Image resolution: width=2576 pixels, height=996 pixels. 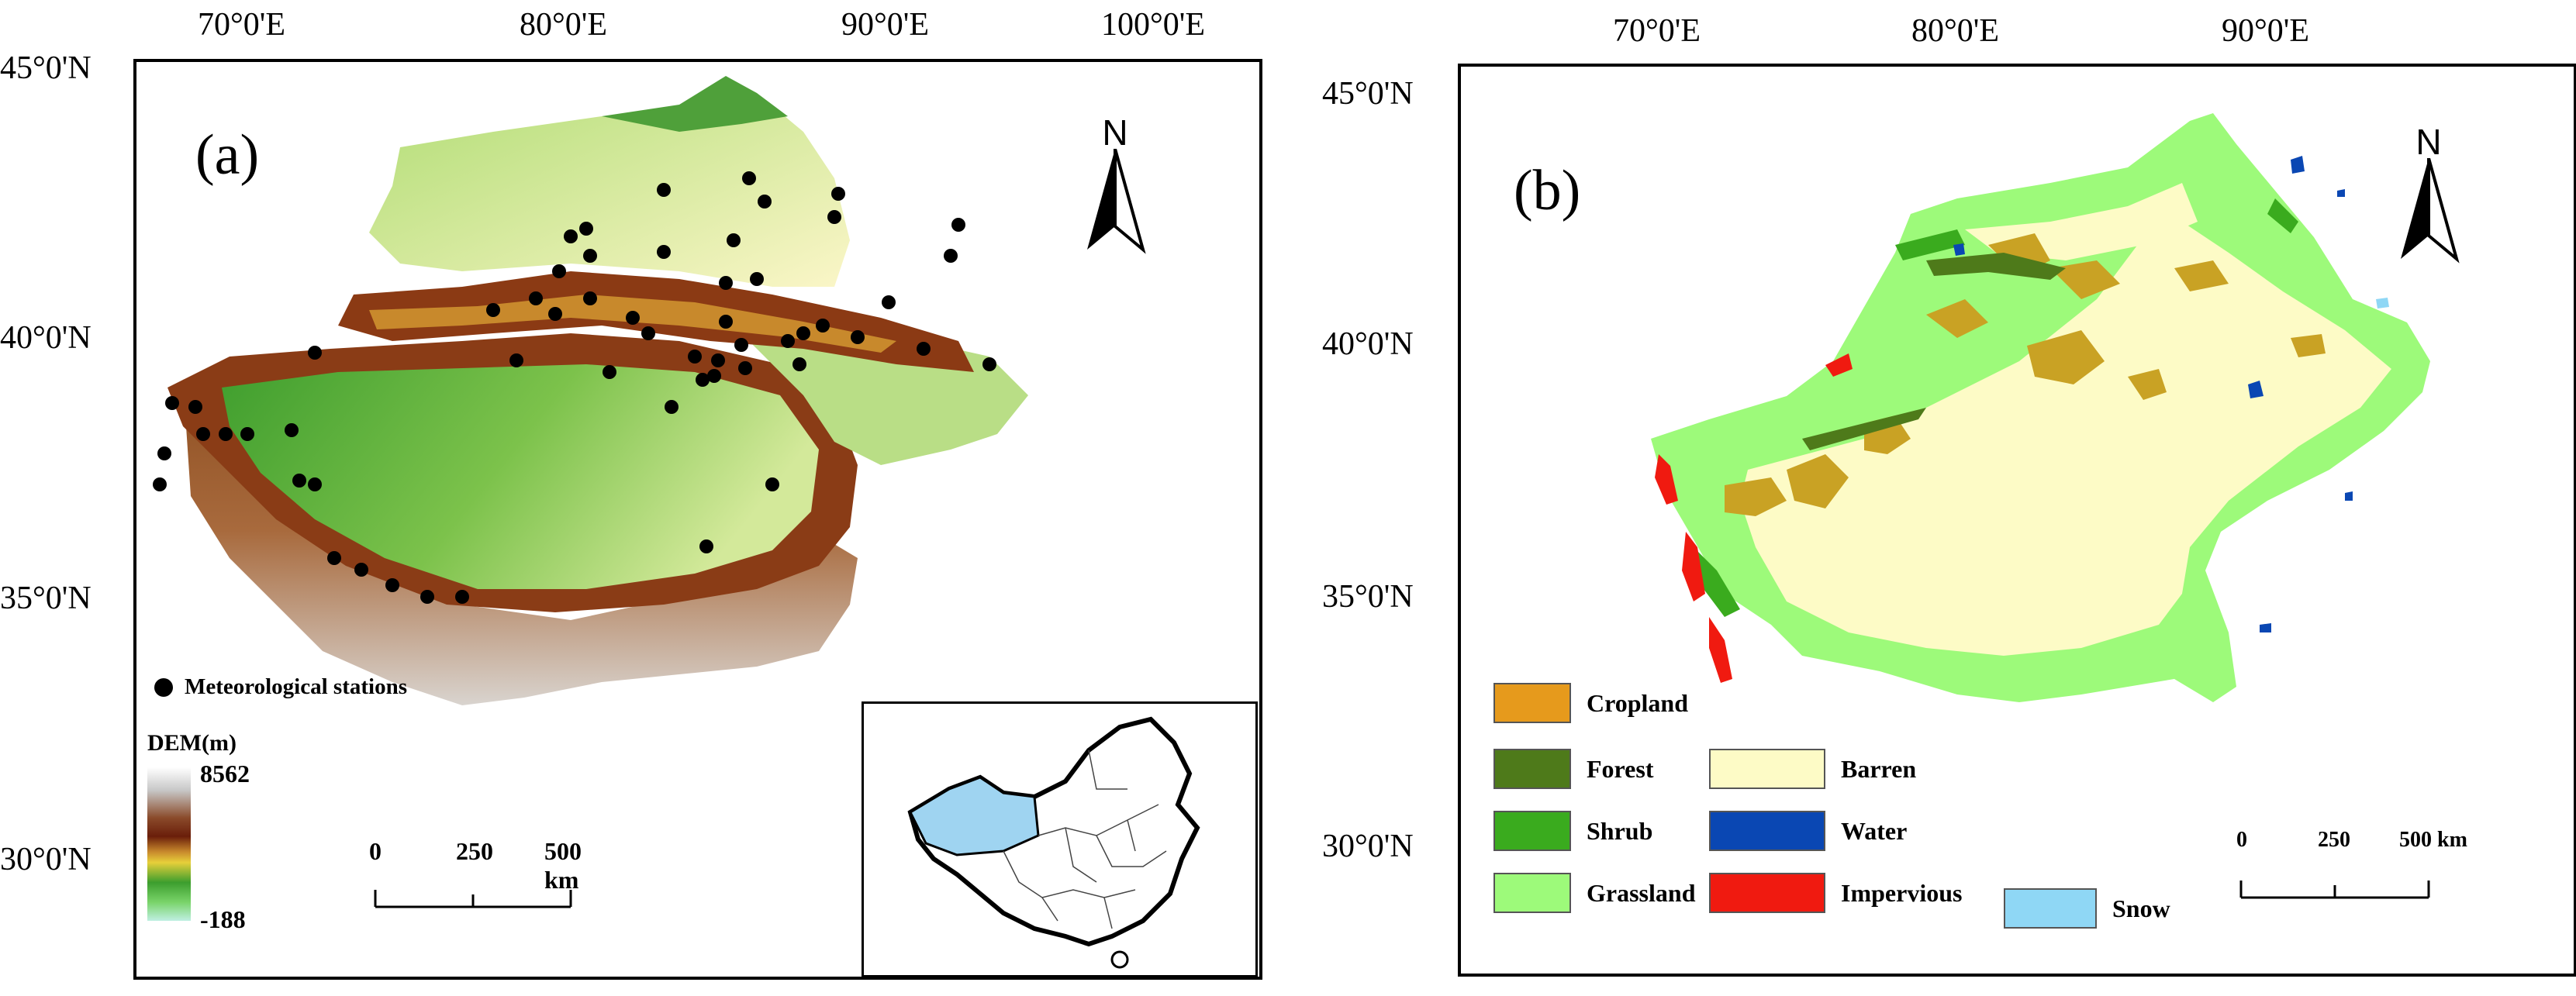 I want to click on legend-barren: Barren, so click(x=1813, y=769).